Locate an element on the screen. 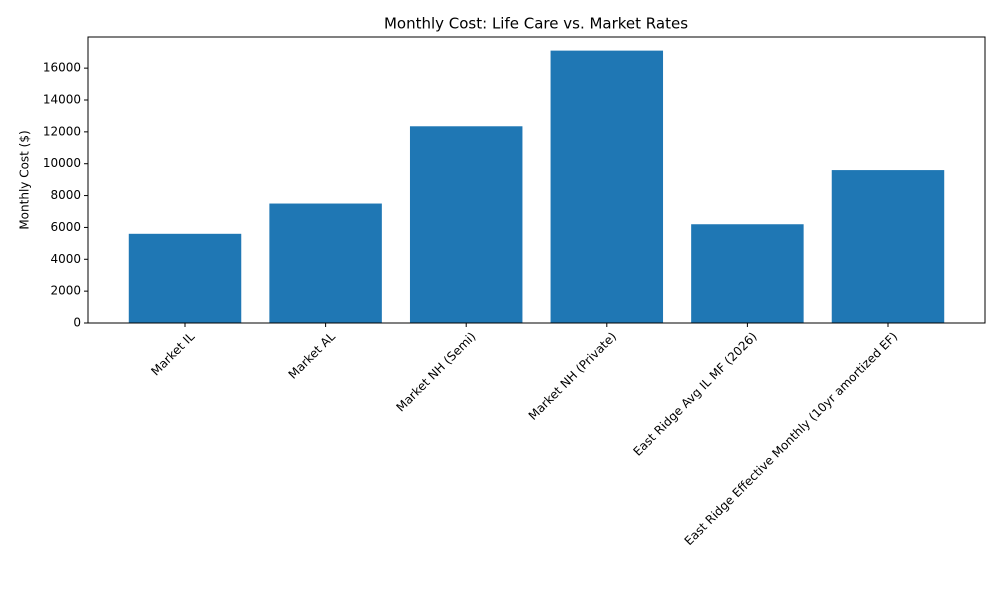  y-axis-label: Monthly Cost ($) is located at coordinates (25, 179).